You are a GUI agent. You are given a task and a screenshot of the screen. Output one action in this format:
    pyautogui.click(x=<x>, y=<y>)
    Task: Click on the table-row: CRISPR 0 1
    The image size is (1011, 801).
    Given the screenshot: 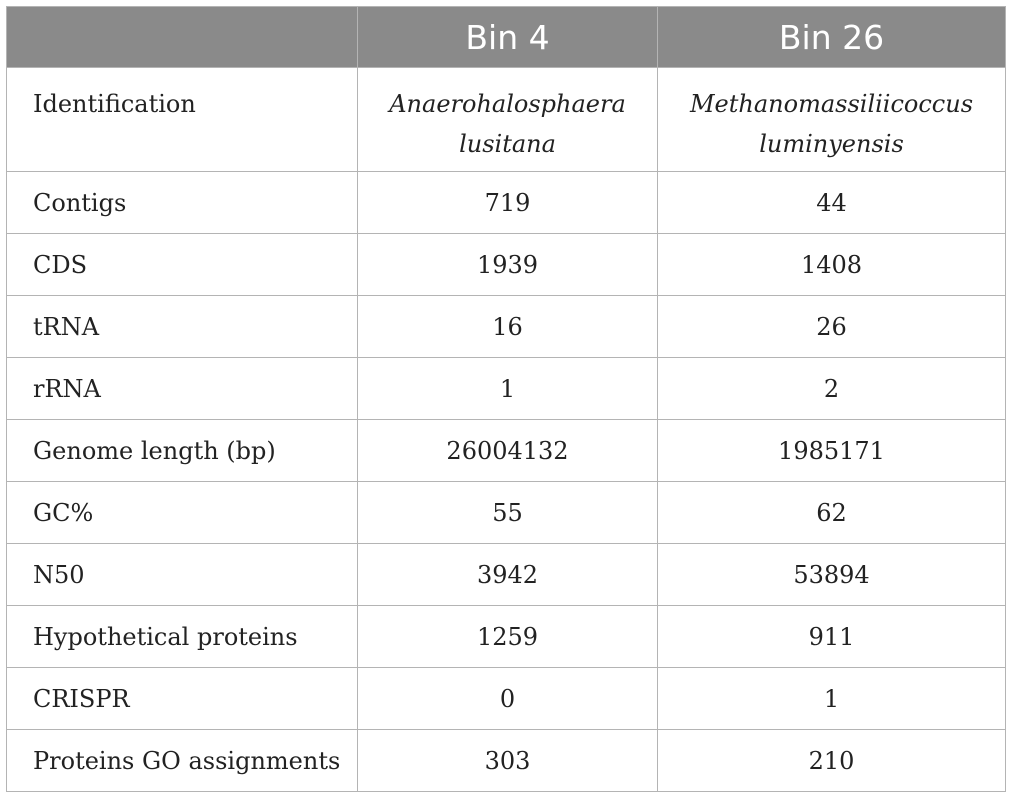 What is the action you would take?
    pyautogui.click(x=506, y=698)
    